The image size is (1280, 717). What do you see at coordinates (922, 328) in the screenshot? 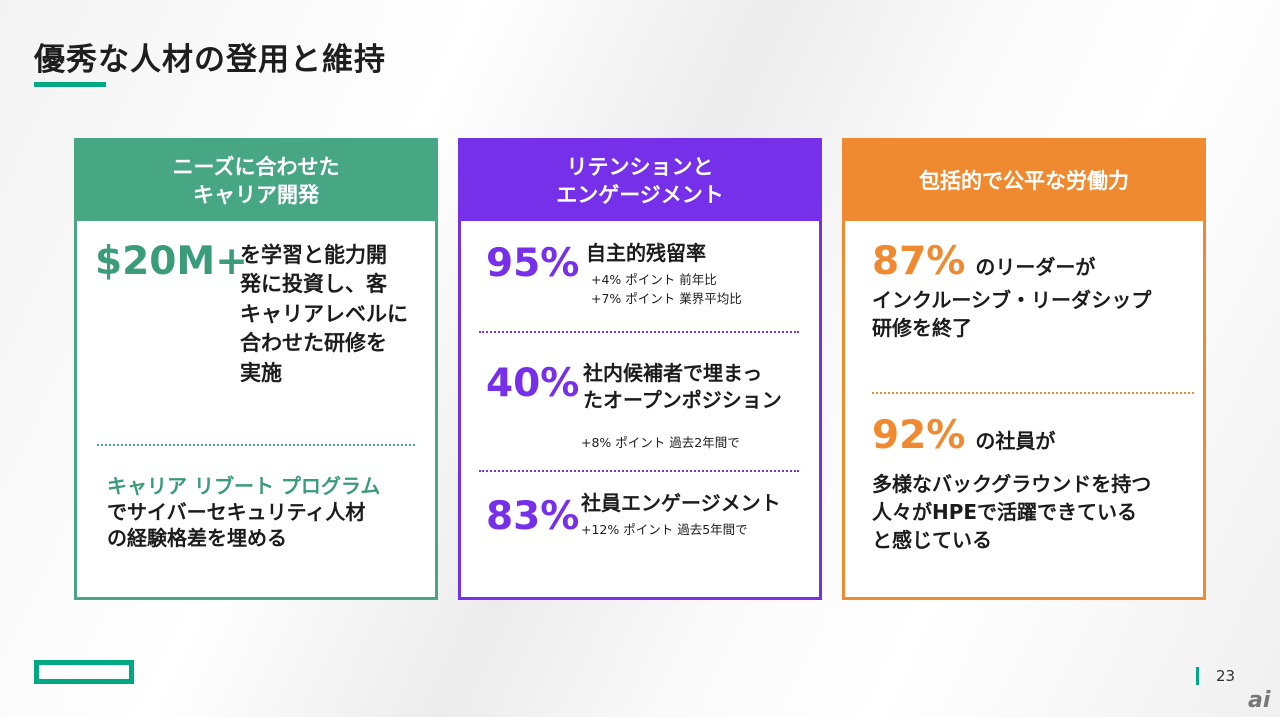
I see `stat1-line: 研修を終了` at bounding box center [922, 328].